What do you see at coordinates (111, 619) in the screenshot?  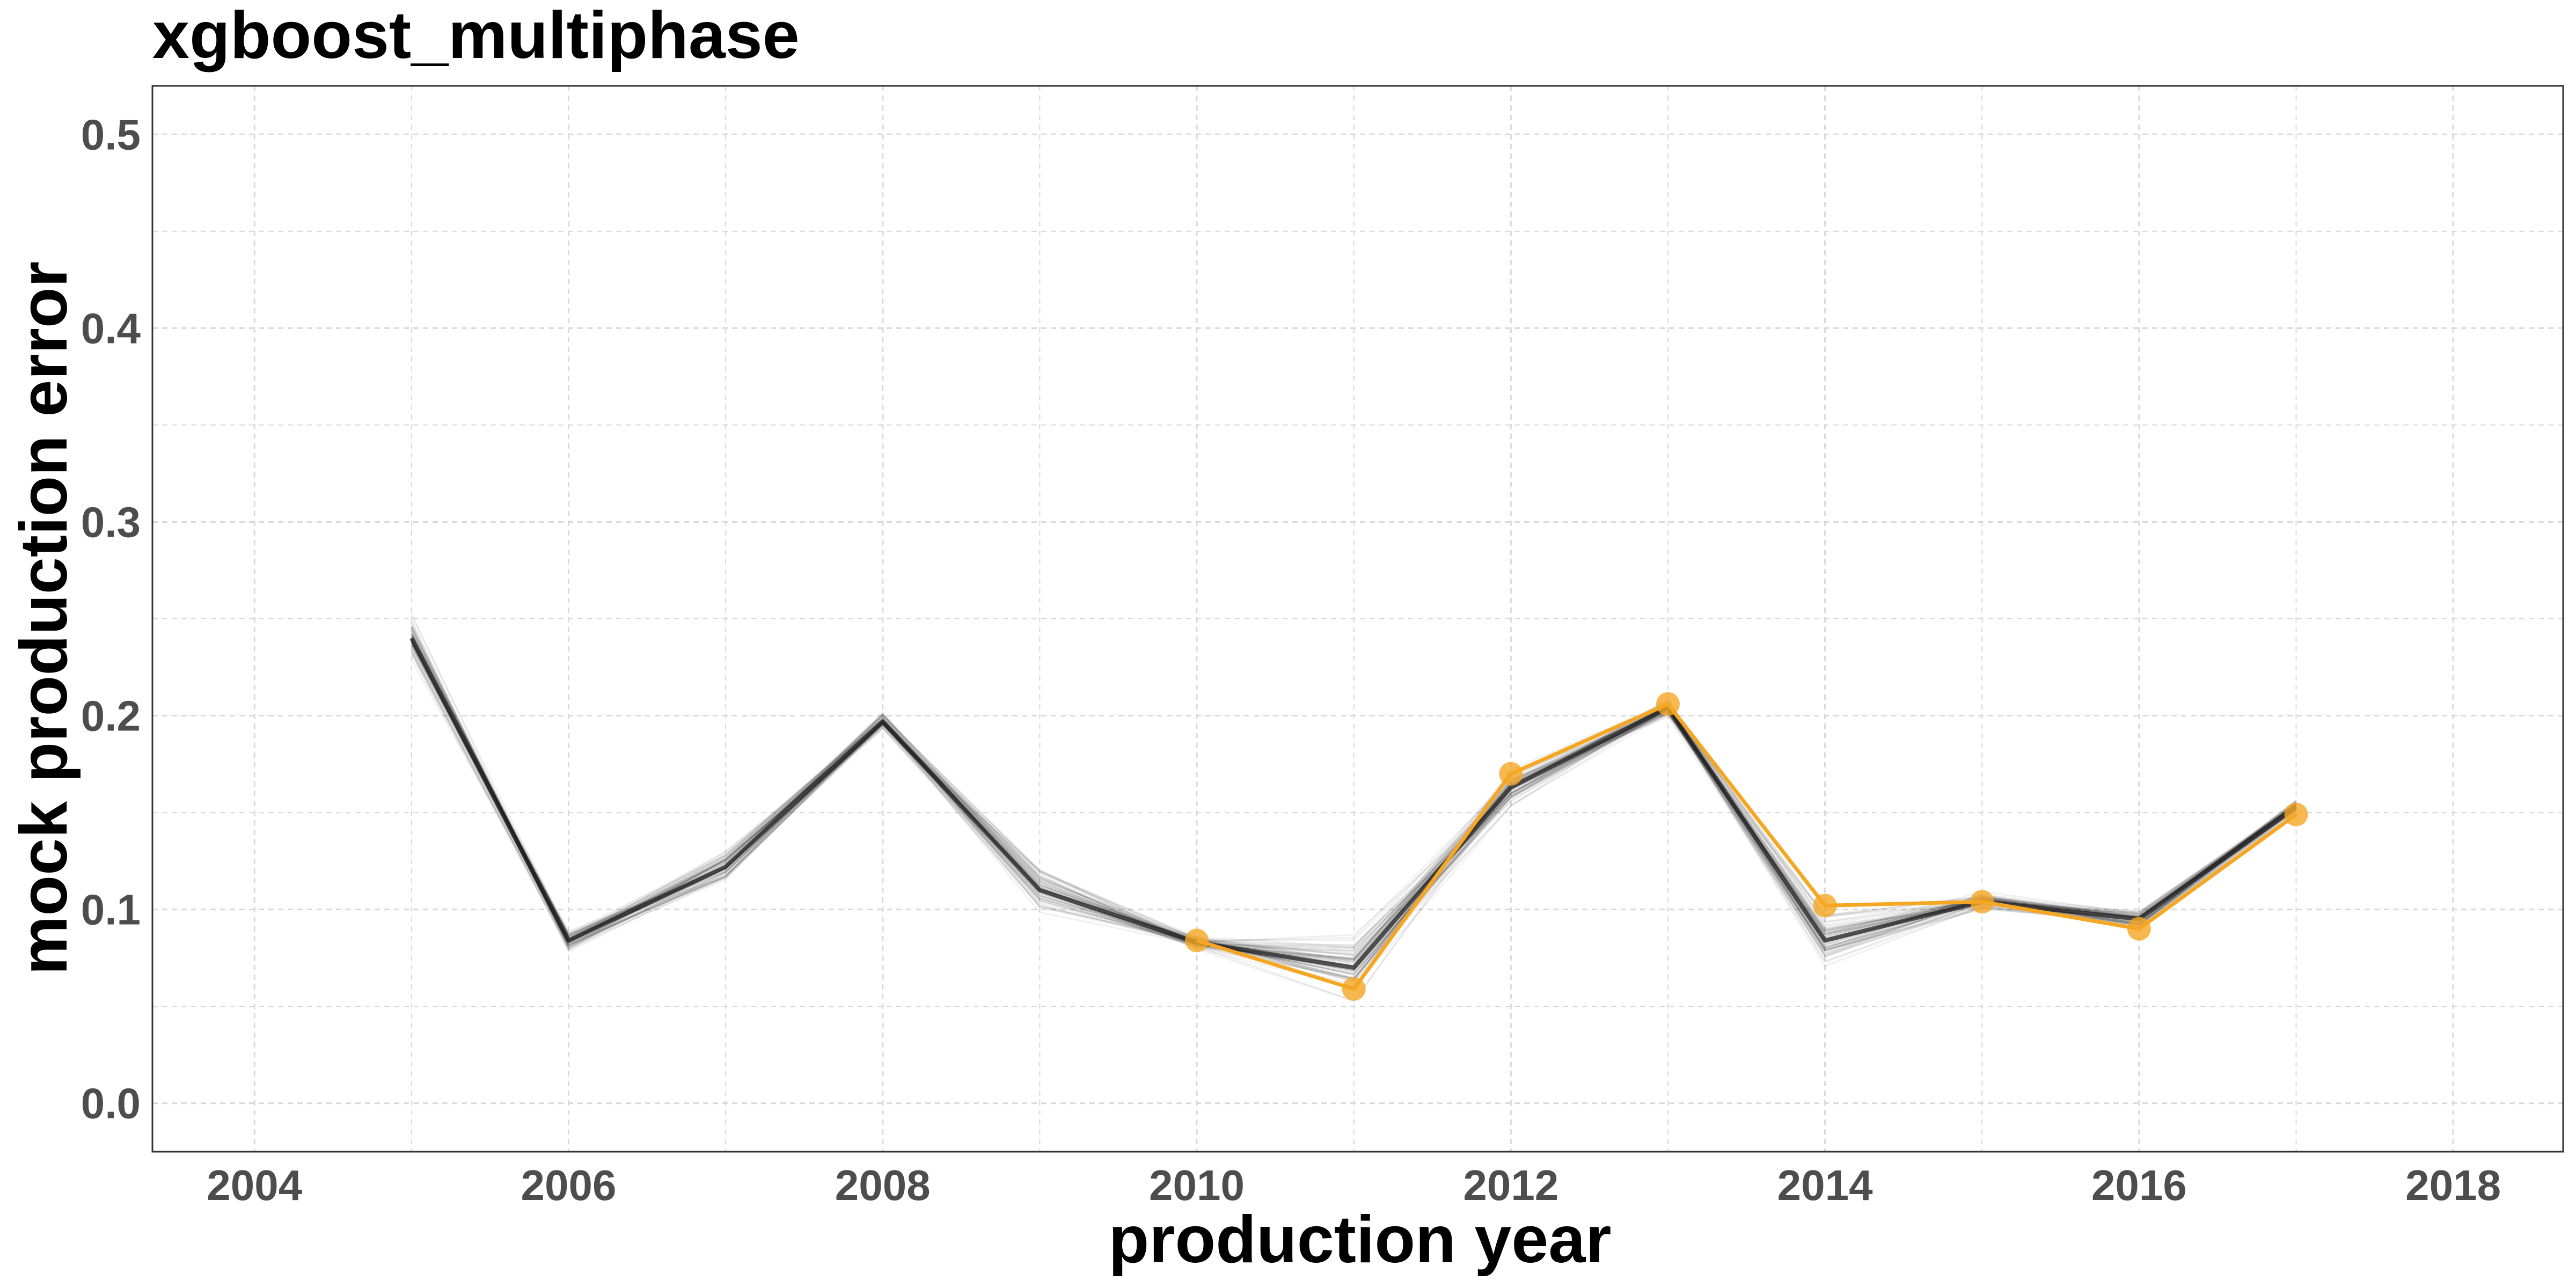 I see `y-tick-labels: 0.0 0.1 0.2 0.3 0.4 0.5` at bounding box center [111, 619].